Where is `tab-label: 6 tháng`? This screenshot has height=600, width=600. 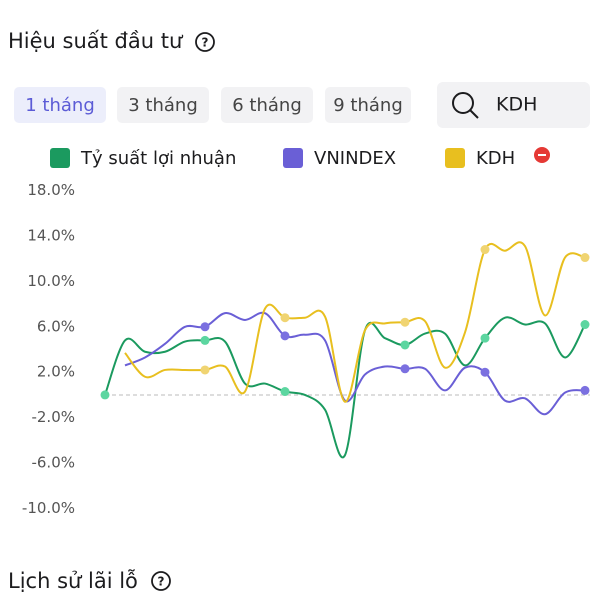 tab-label: 6 tháng is located at coordinates (267, 105).